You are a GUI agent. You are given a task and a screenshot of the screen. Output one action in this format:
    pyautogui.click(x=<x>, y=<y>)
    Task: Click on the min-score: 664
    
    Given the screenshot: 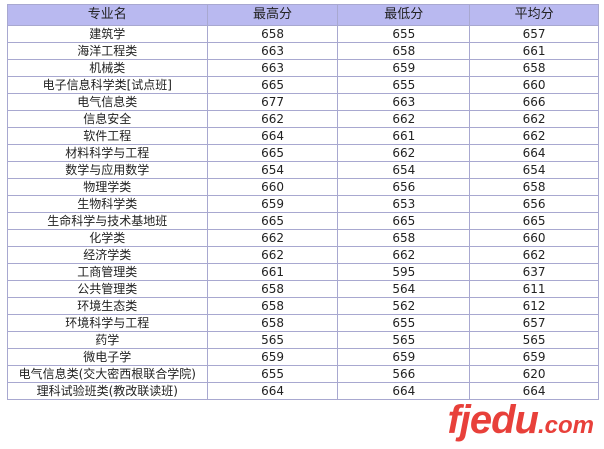 What is the action you would take?
    pyautogui.click(x=404, y=391)
    